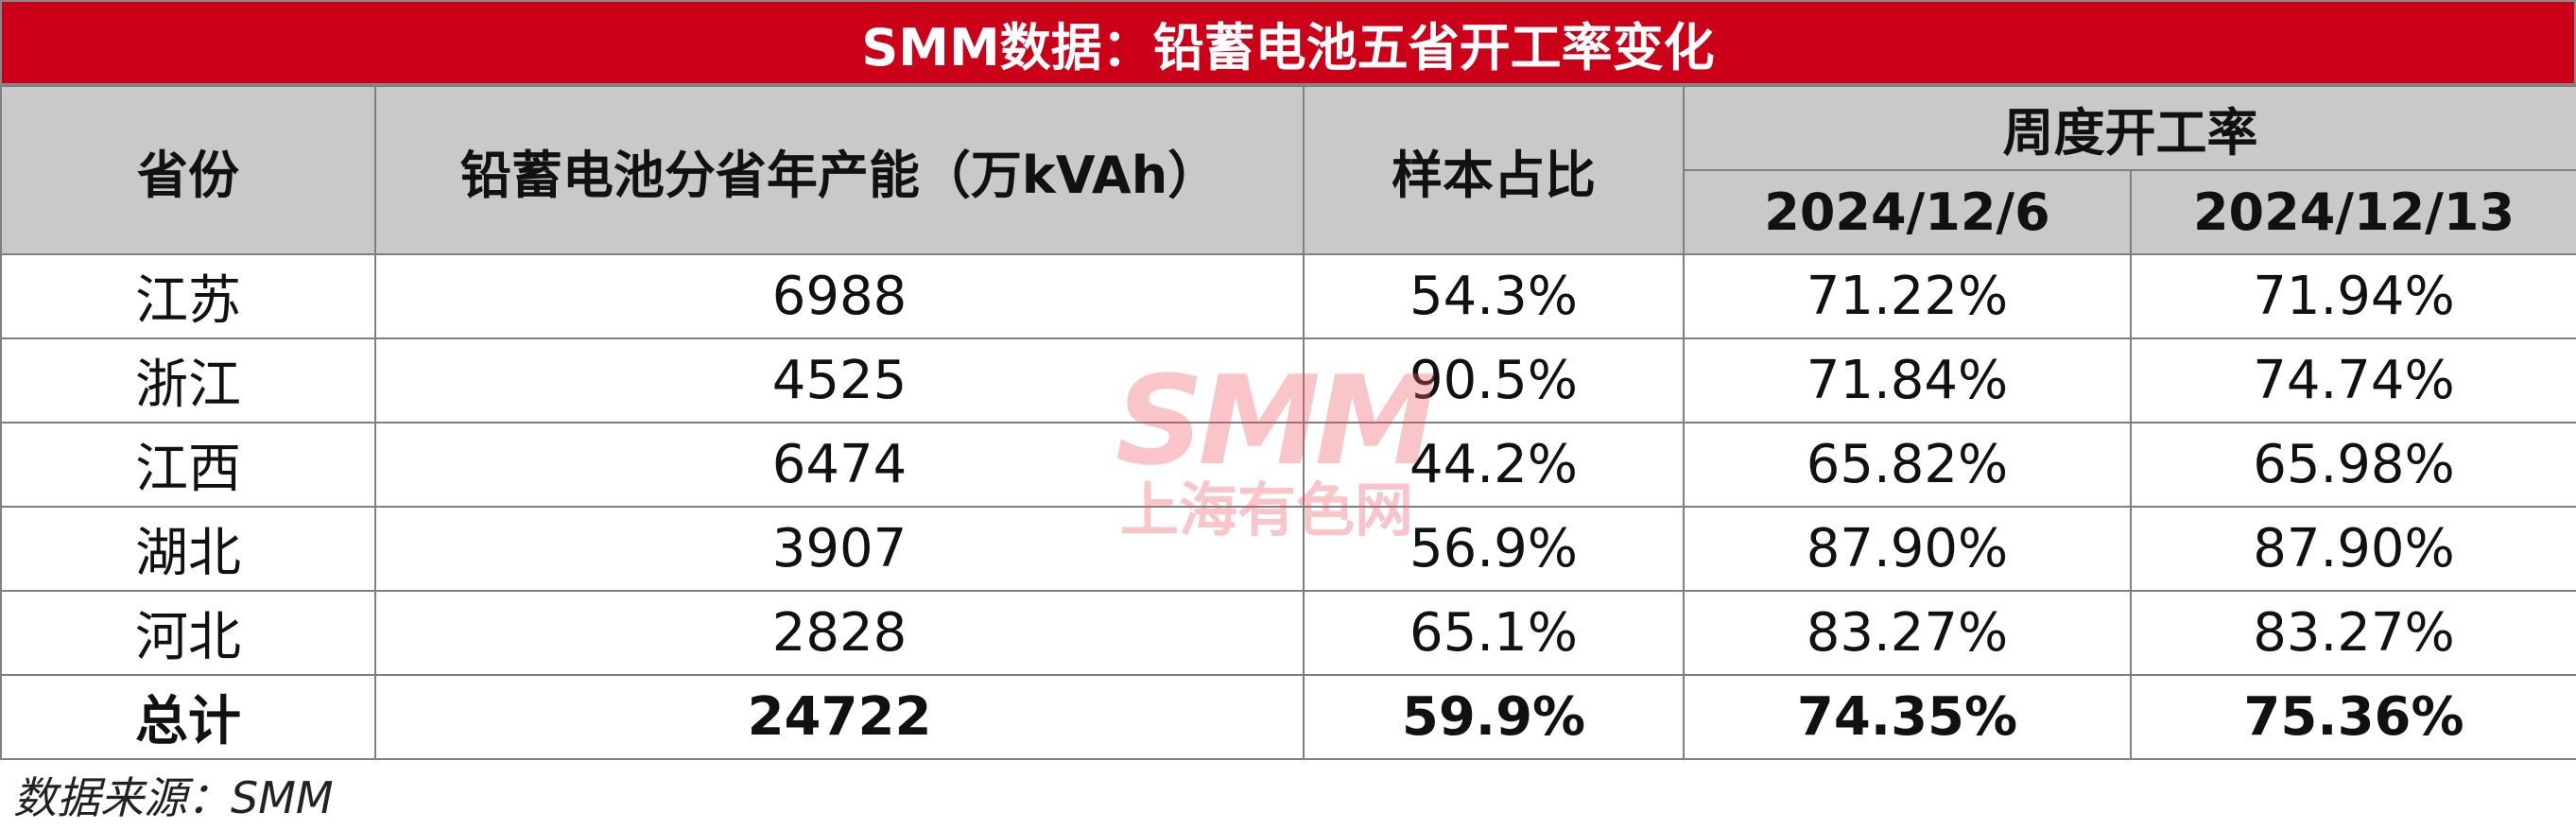 The height and width of the screenshot is (830, 2576). What do you see at coordinates (839, 170) in the screenshot?
I see `header-cell: 铅蓄电池分省年产能（万kVAh）` at bounding box center [839, 170].